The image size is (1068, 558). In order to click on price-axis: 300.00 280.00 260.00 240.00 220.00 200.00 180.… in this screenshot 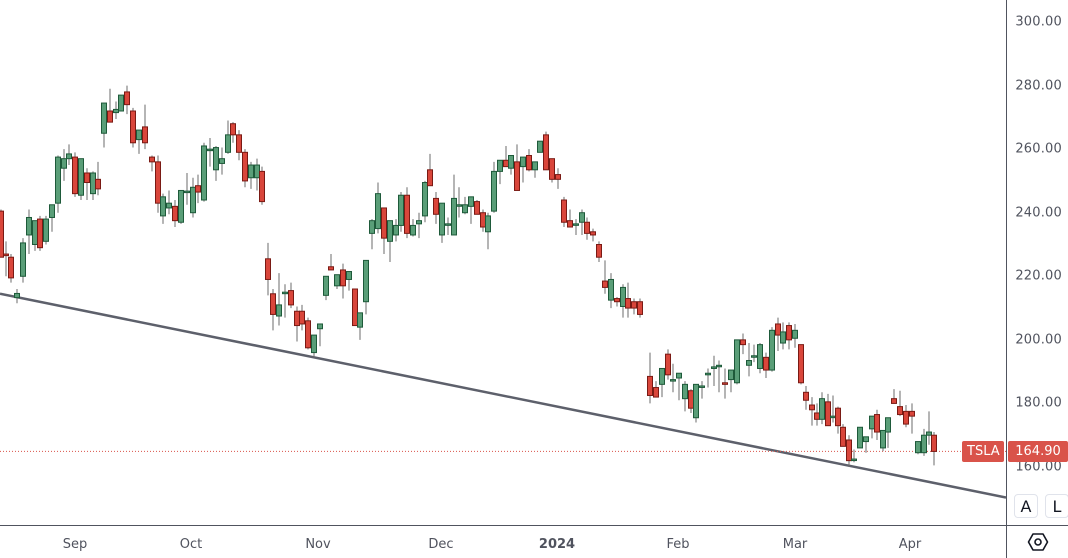, I will do `click(1037, 262)`.